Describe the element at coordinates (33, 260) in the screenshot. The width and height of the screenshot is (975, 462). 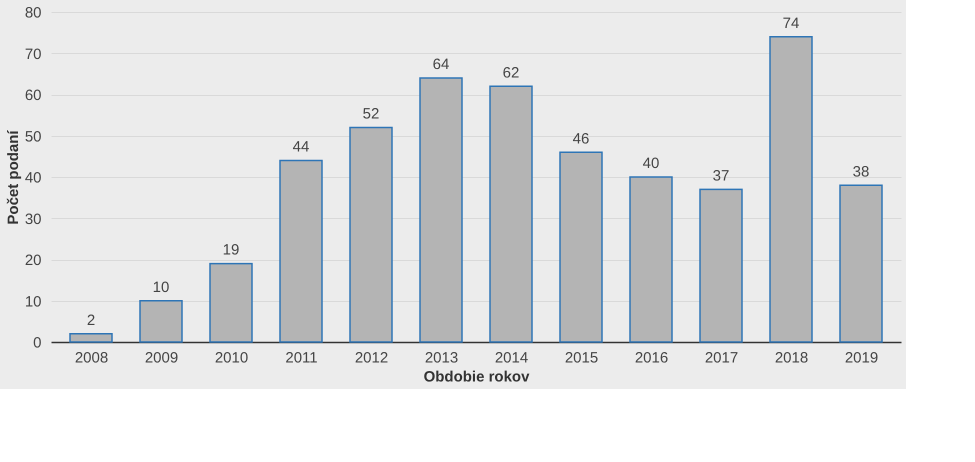
I see `y-tick-label: 20` at that location.